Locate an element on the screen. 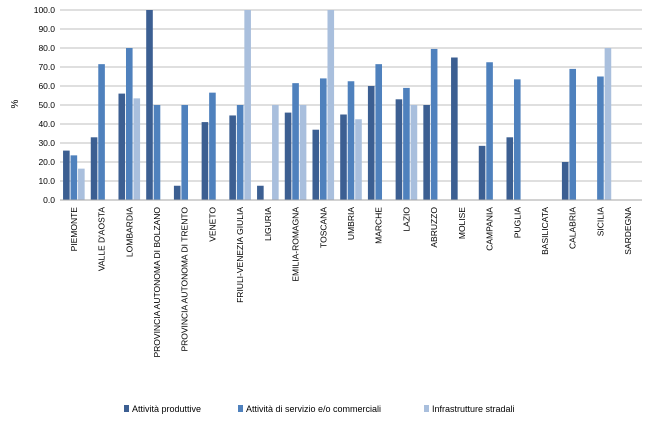 The image size is (650, 425). x-tick-label: LAZIO is located at coordinates (406, 219).